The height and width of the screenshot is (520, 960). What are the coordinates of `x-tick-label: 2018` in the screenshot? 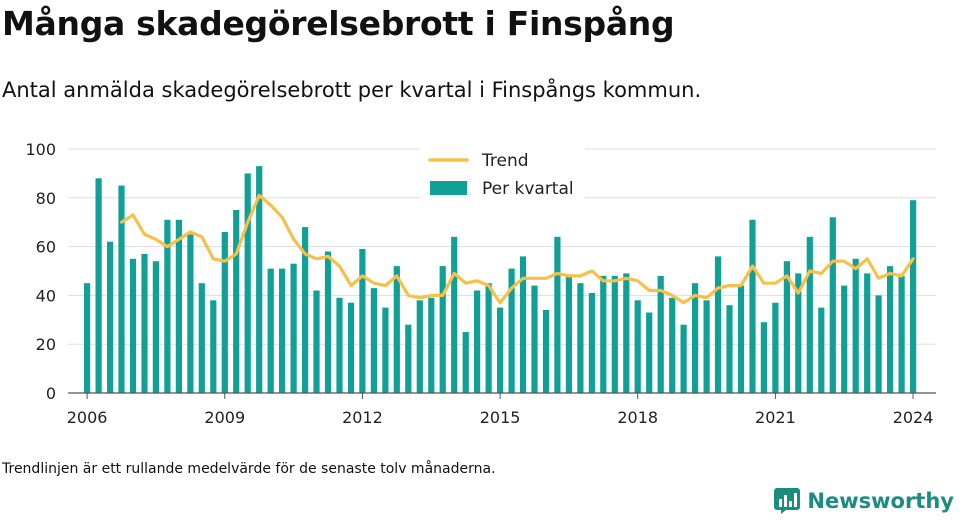 It's located at (637, 417).